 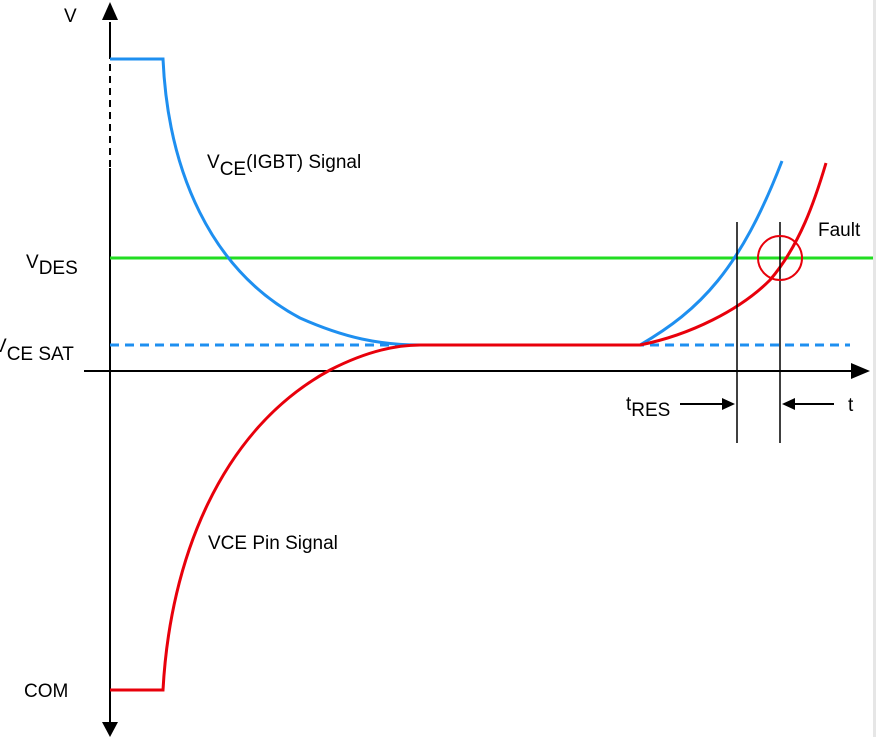 What do you see at coordinates (780, 258) in the screenshot?
I see `fault-circle` at bounding box center [780, 258].